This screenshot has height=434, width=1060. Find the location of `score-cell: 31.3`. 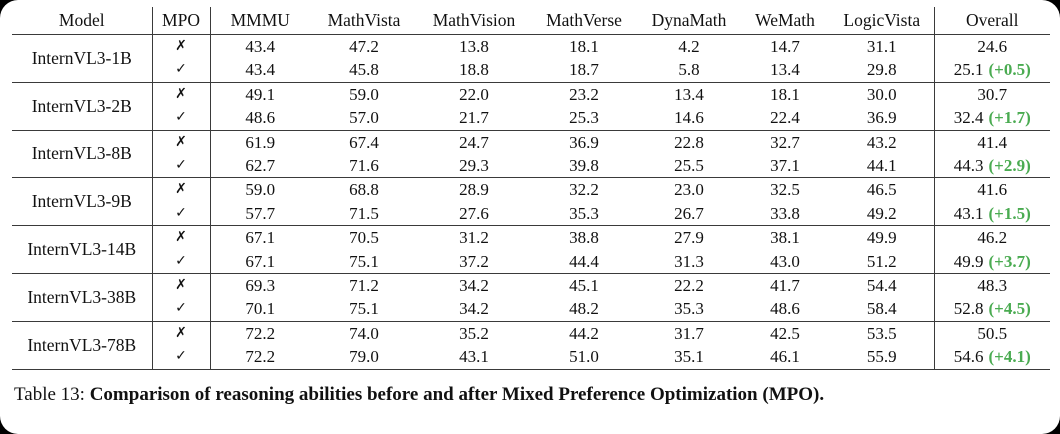

score-cell: 31.3 is located at coordinates (689, 261).